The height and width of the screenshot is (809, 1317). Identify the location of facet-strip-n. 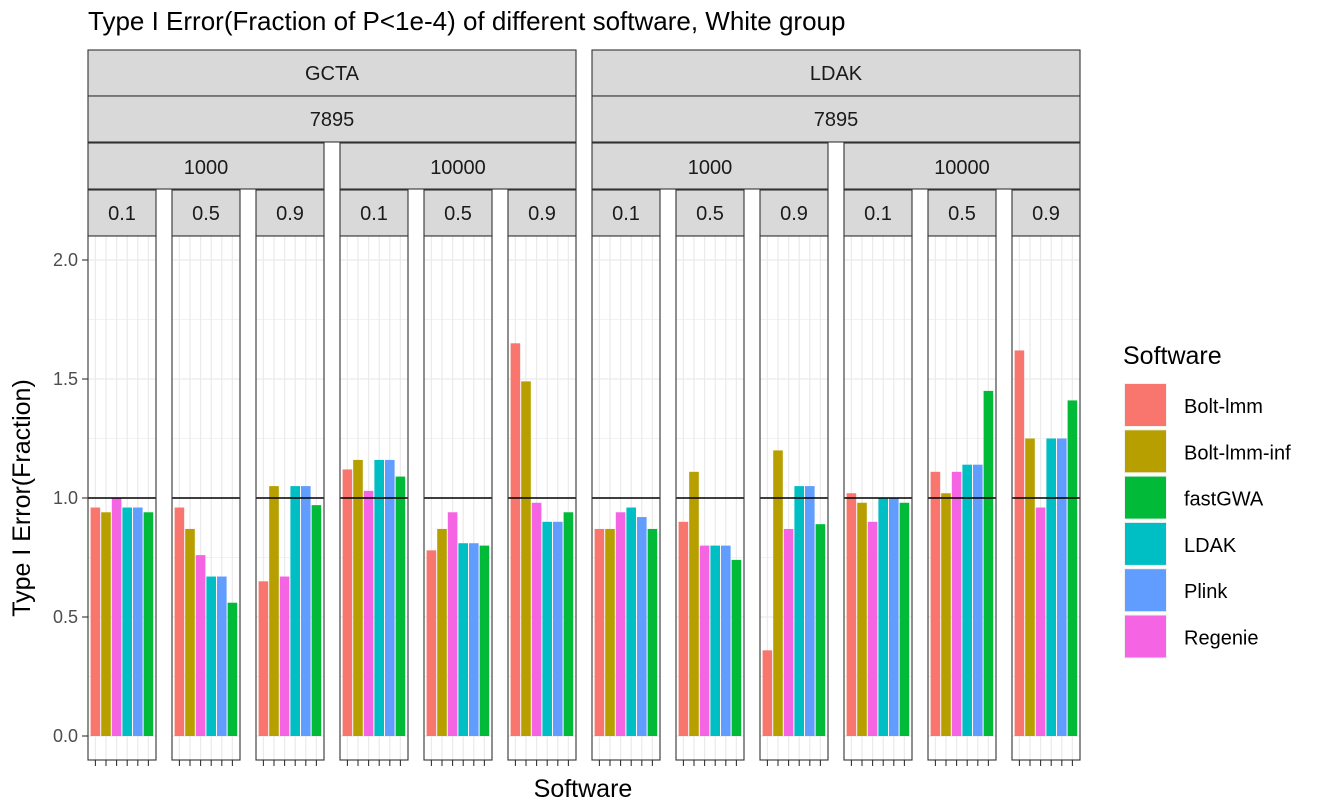
(836, 119).